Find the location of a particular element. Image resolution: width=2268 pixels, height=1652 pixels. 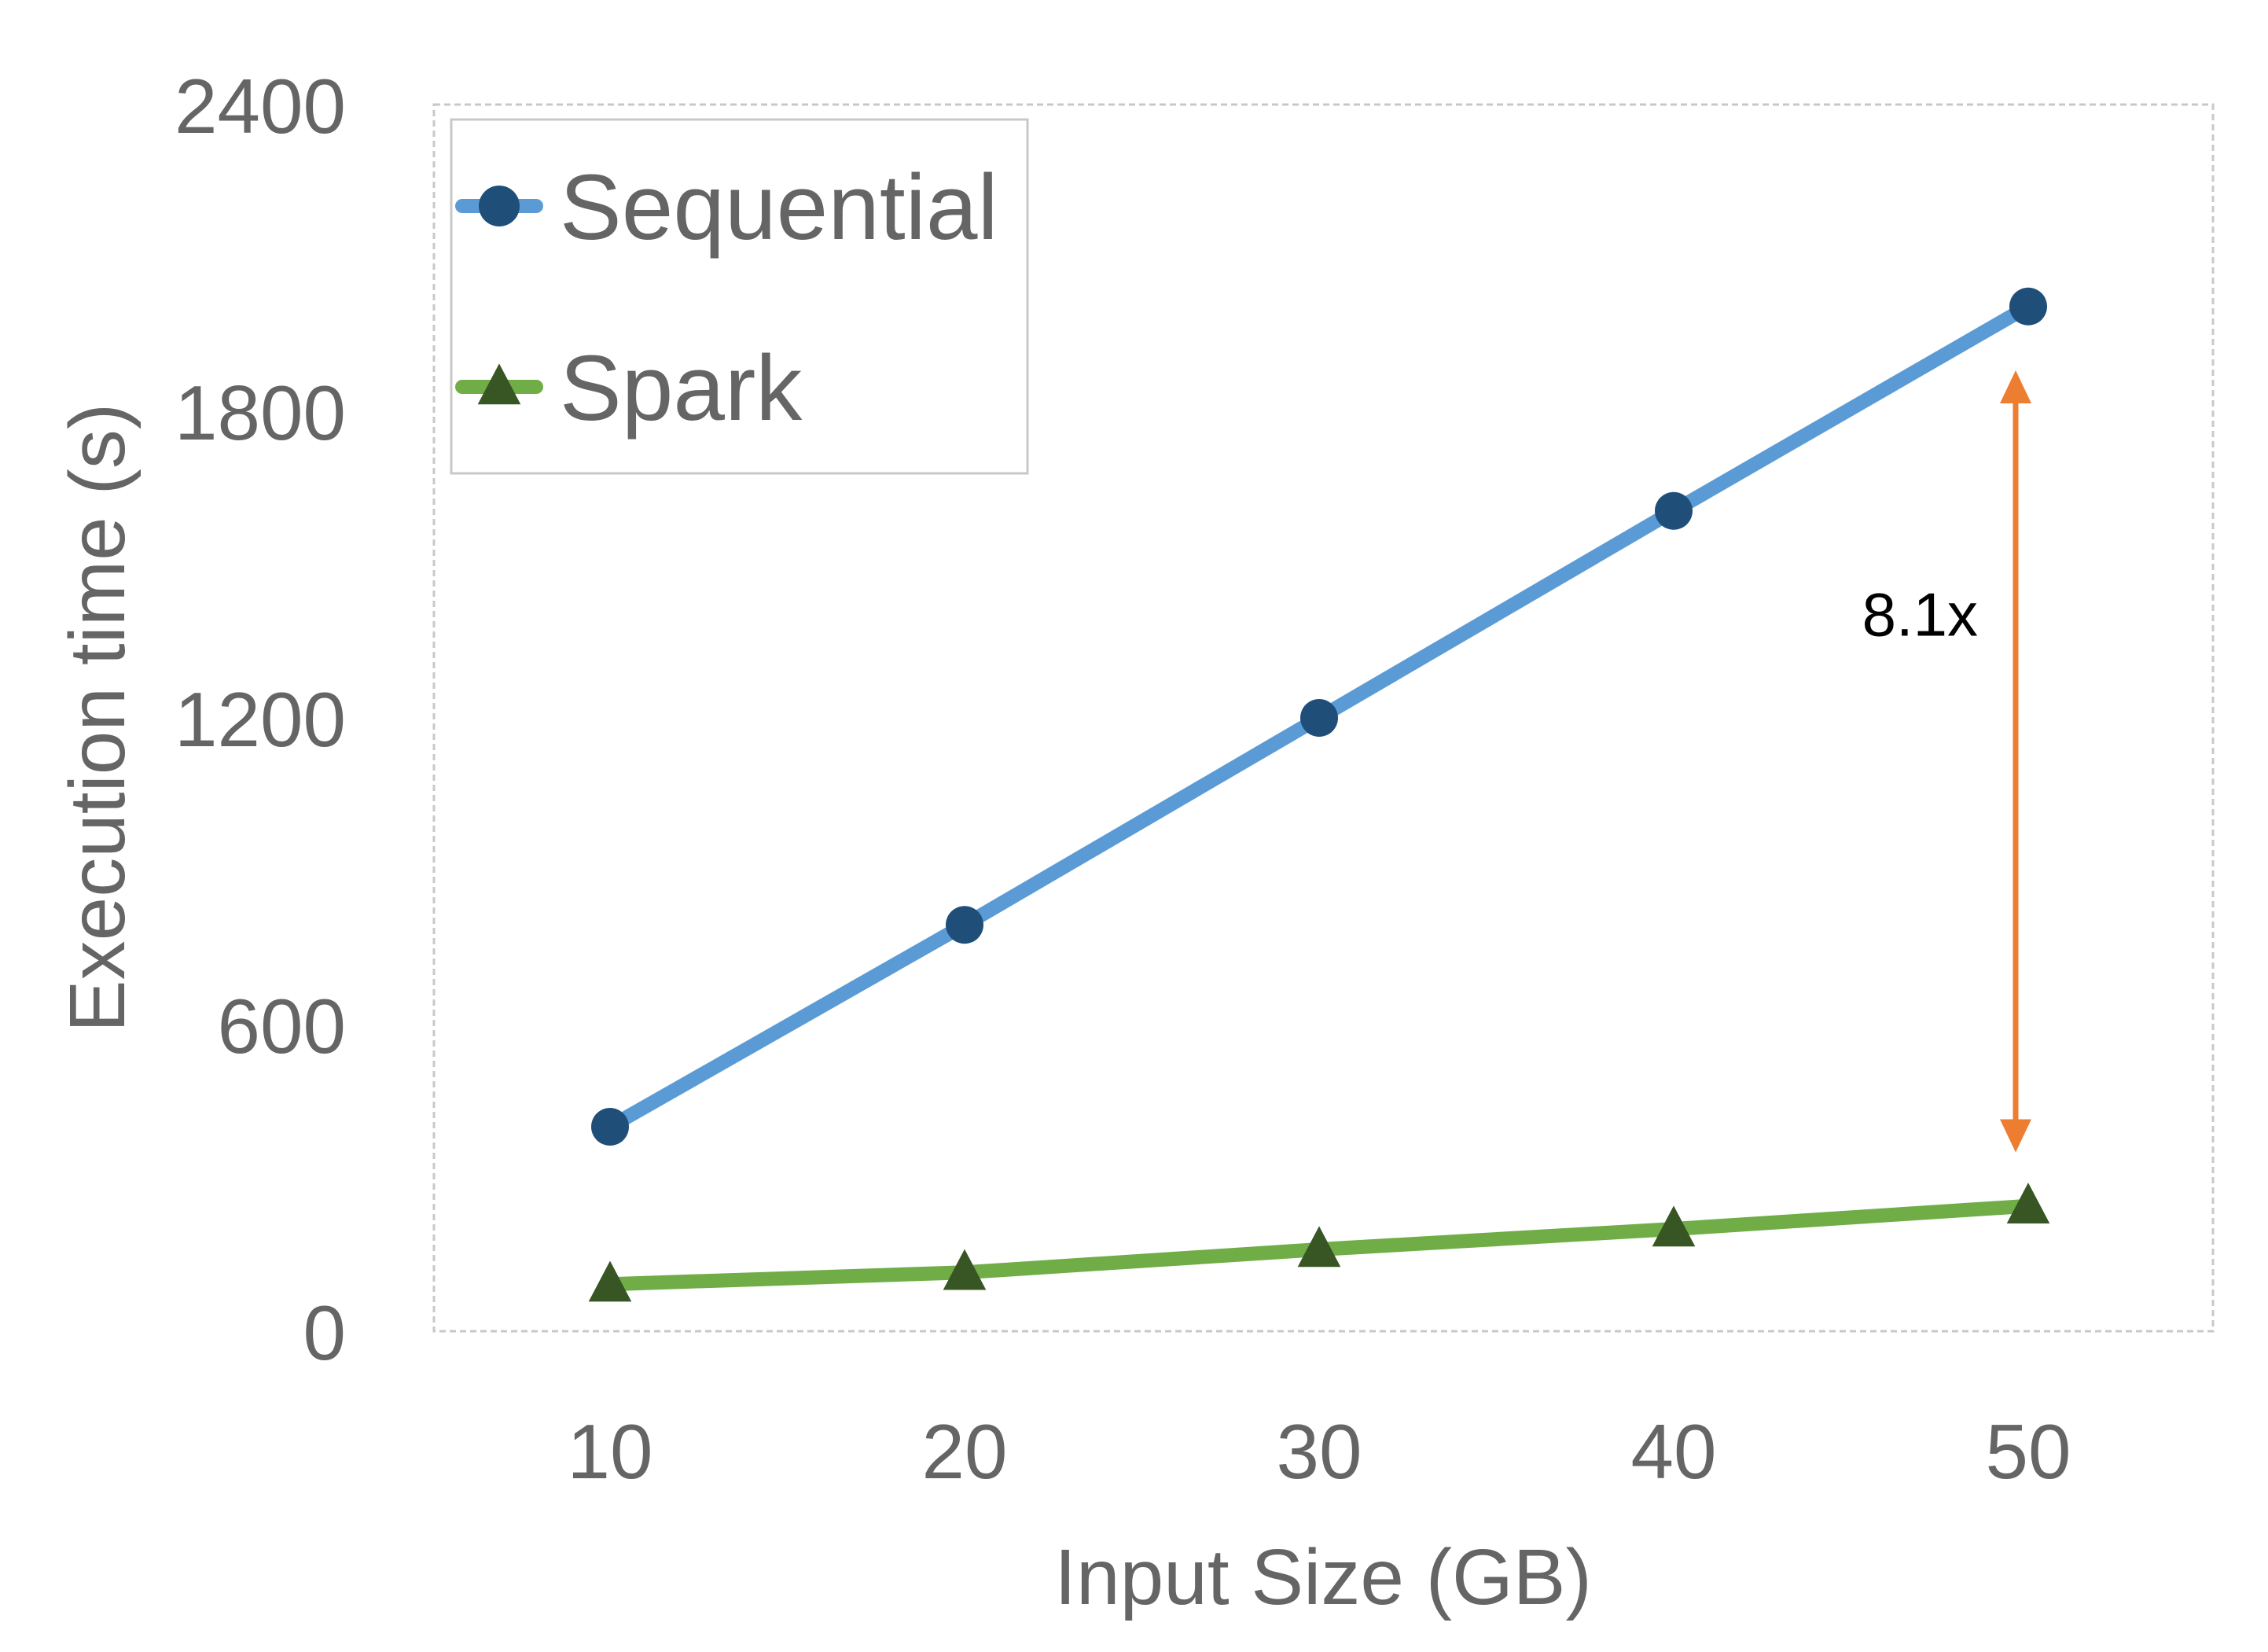

series-spark is located at coordinates (1319, 1242).